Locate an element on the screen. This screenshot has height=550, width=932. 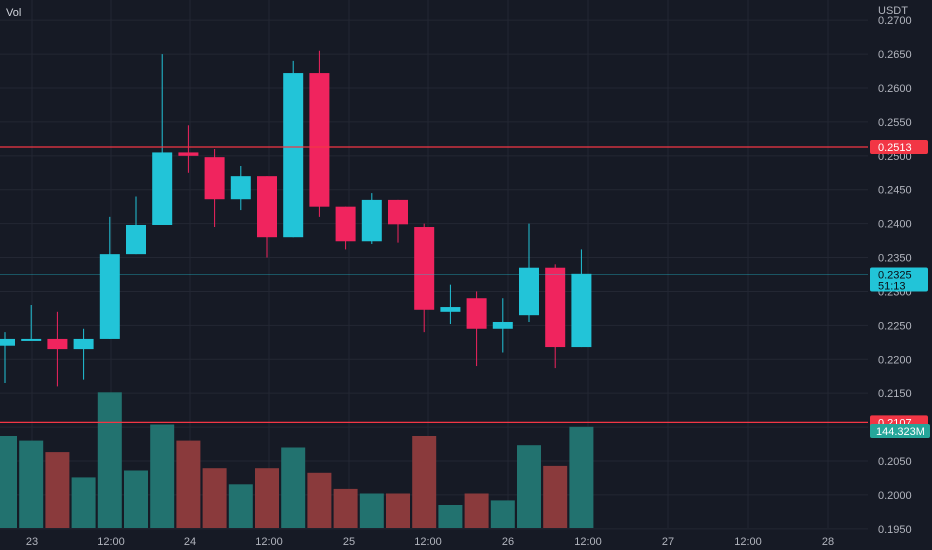
y-tick-label: 0.2700 is located at coordinates (895, 21).